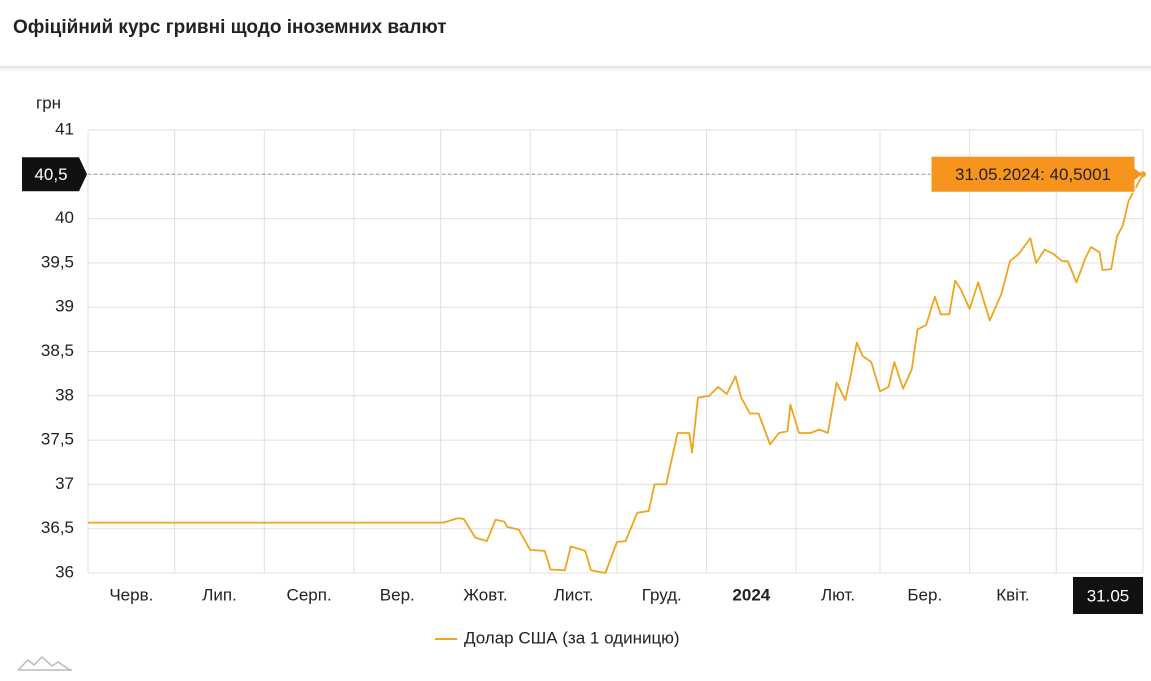 The image size is (1151, 681). What do you see at coordinates (838, 594) in the screenshot?
I see `x-tick-label: Лют.` at bounding box center [838, 594].